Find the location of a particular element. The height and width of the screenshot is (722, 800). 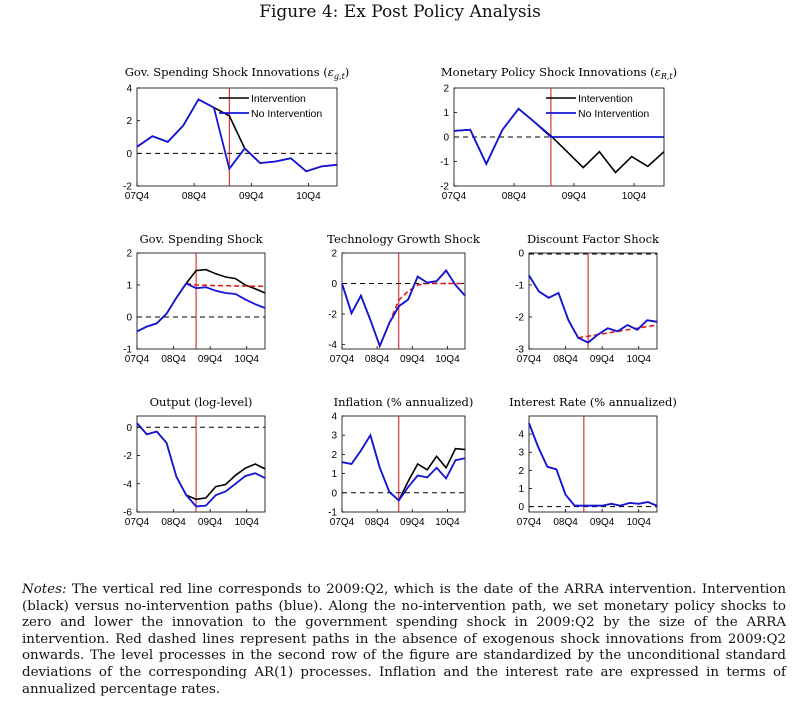

y-tick-label: -6 is located at coordinates (127, 513).